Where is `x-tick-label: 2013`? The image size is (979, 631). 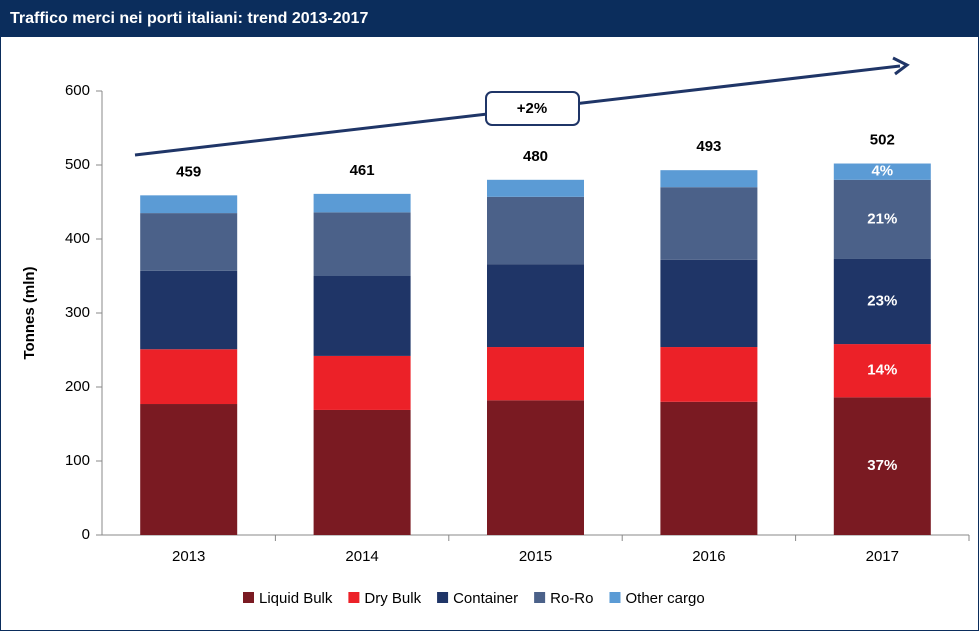
x-tick-label: 2013 is located at coordinates (188, 556).